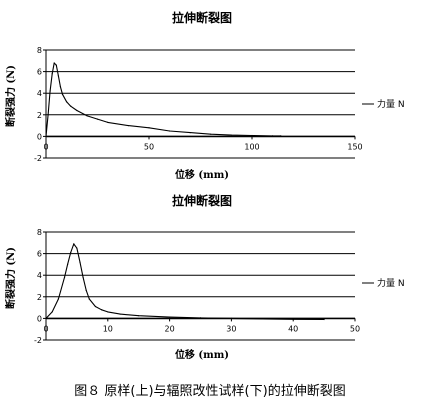 The width and height of the screenshot is (430, 414). Describe the element at coordinates (251, 146) in the screenshot. I see `x-tick-label: 100` at that location.